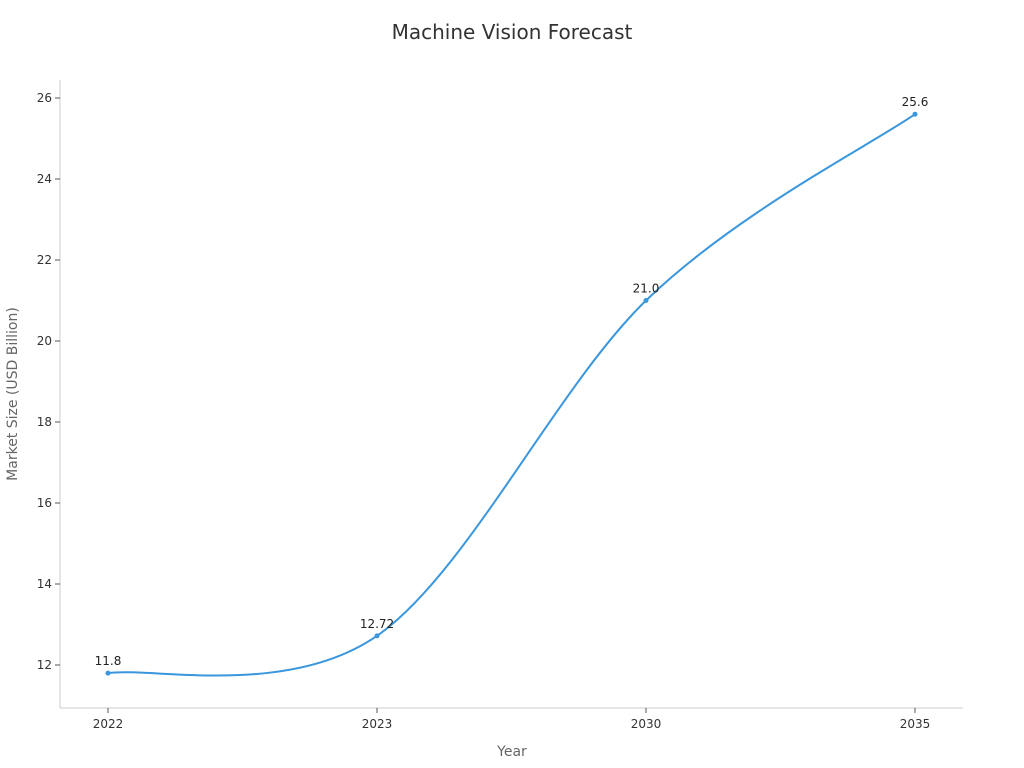 This screenshot has width=1024, height=768. What do you see at coordinates (646, 724) in the screenshot?
I see `x-tick-label: 2030` at bounding box center [646, 724].